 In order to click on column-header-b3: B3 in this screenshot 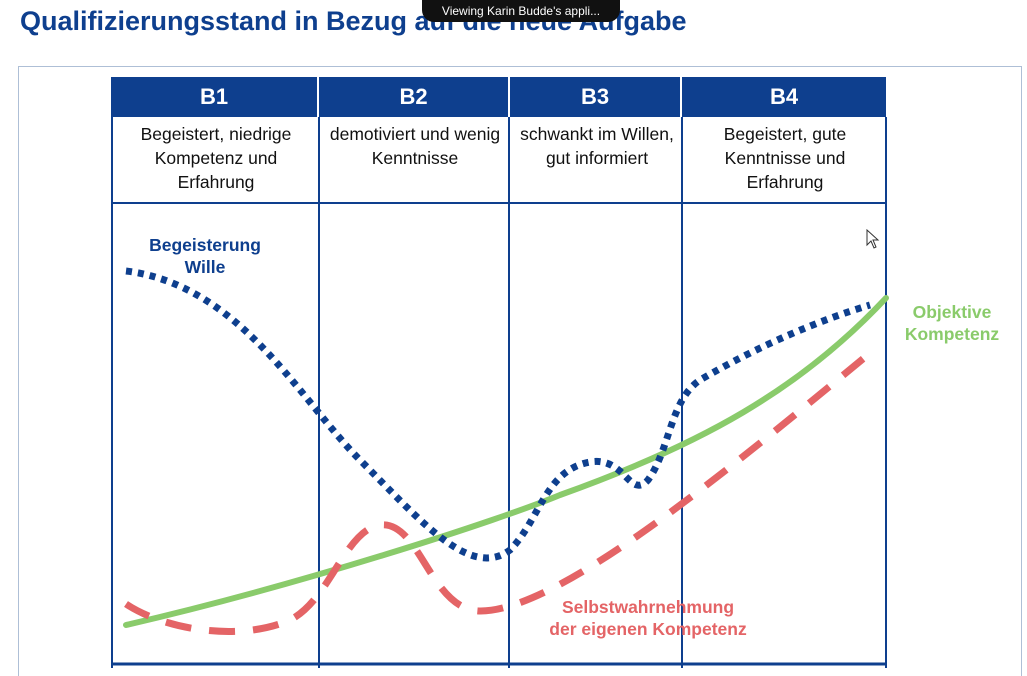, I will do `click(596, 97)`.